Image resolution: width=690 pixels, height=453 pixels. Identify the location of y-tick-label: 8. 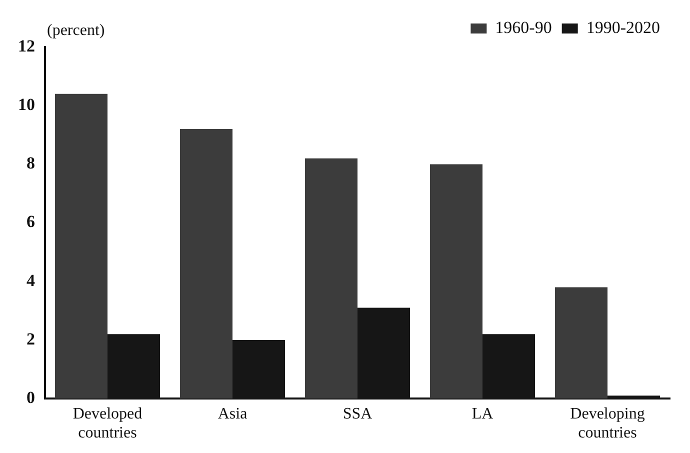
(30, 163).